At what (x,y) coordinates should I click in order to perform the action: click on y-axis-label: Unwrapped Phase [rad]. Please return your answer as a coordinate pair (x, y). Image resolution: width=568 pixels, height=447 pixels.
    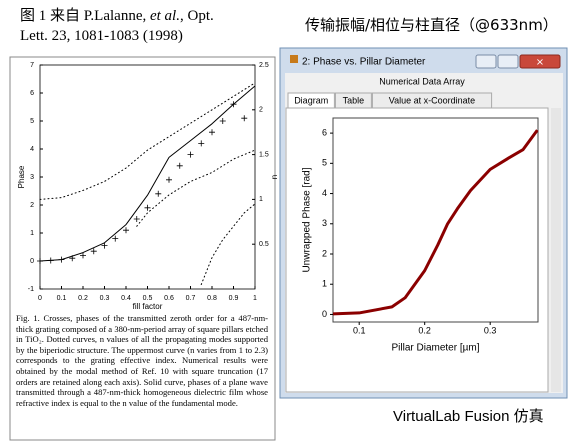
    Looking at the image, I should click on (307, 219).